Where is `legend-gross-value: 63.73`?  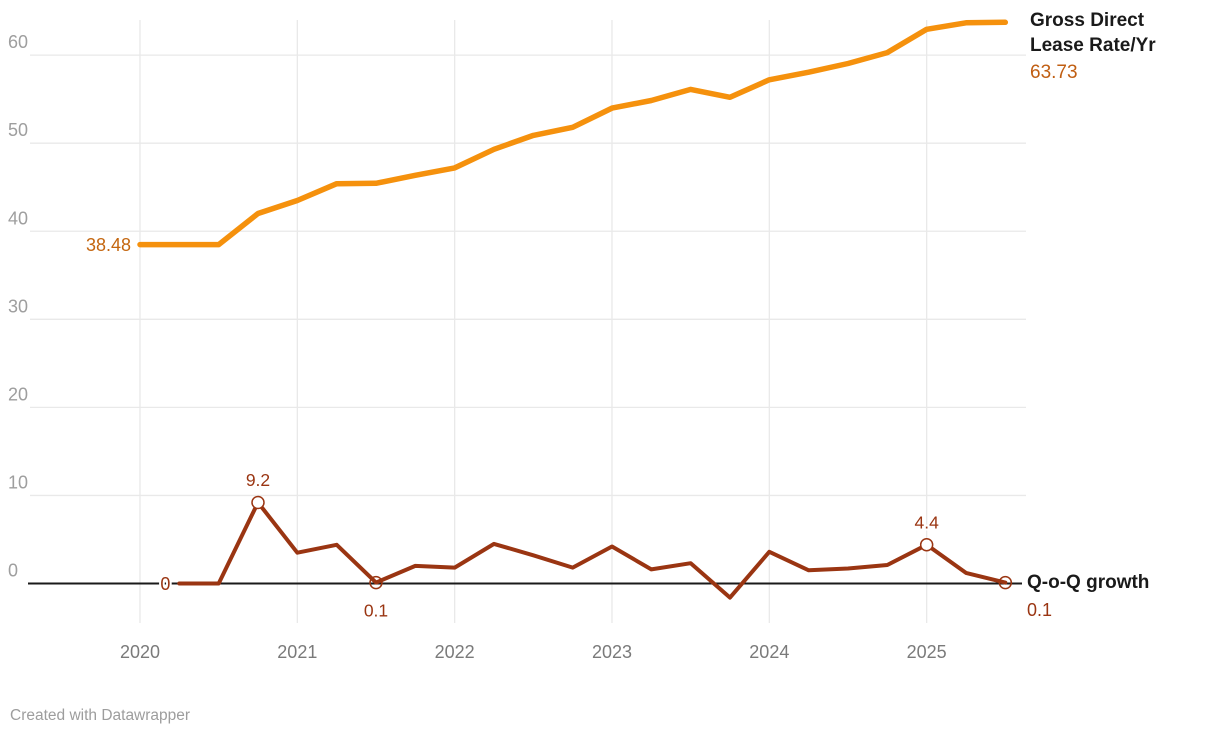
legend-gross-value: 63.73 is located at coordinates (1054, 72).